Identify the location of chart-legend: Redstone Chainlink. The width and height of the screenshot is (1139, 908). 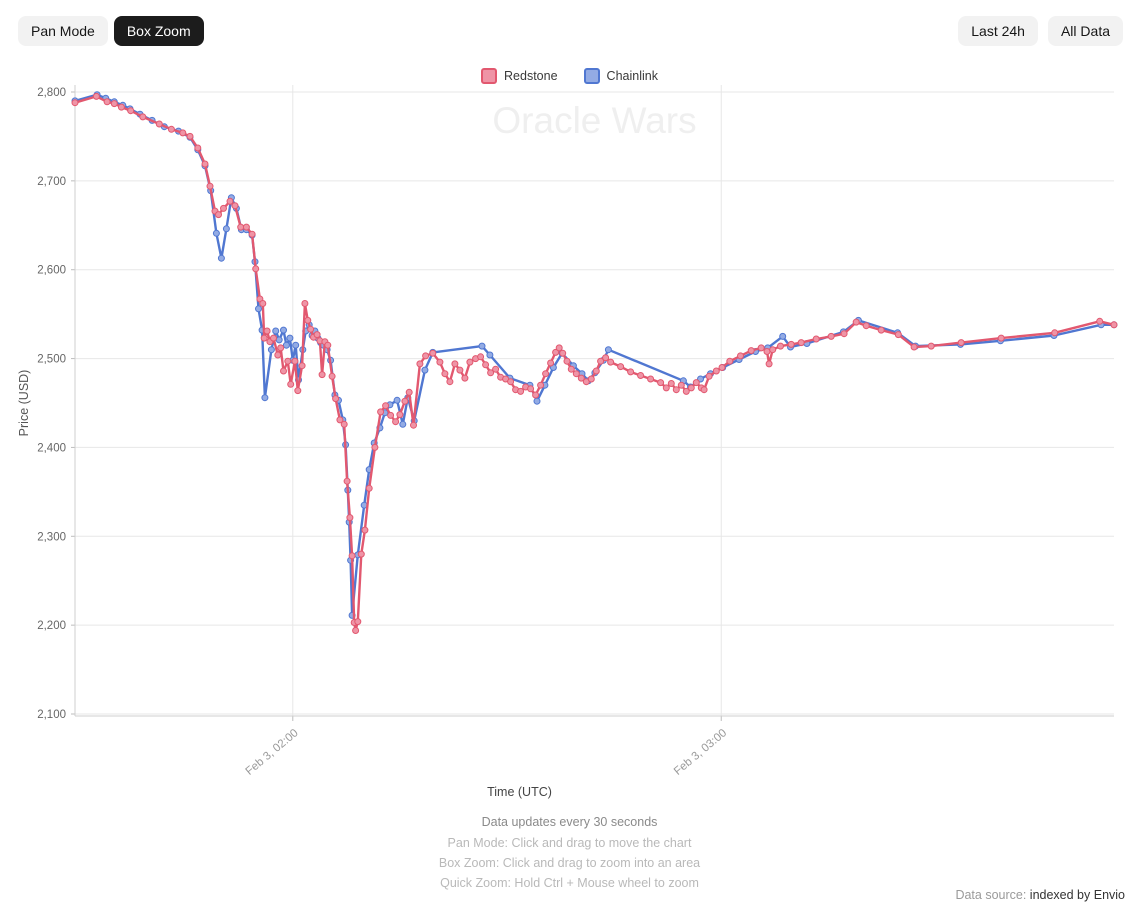
(569, 76).